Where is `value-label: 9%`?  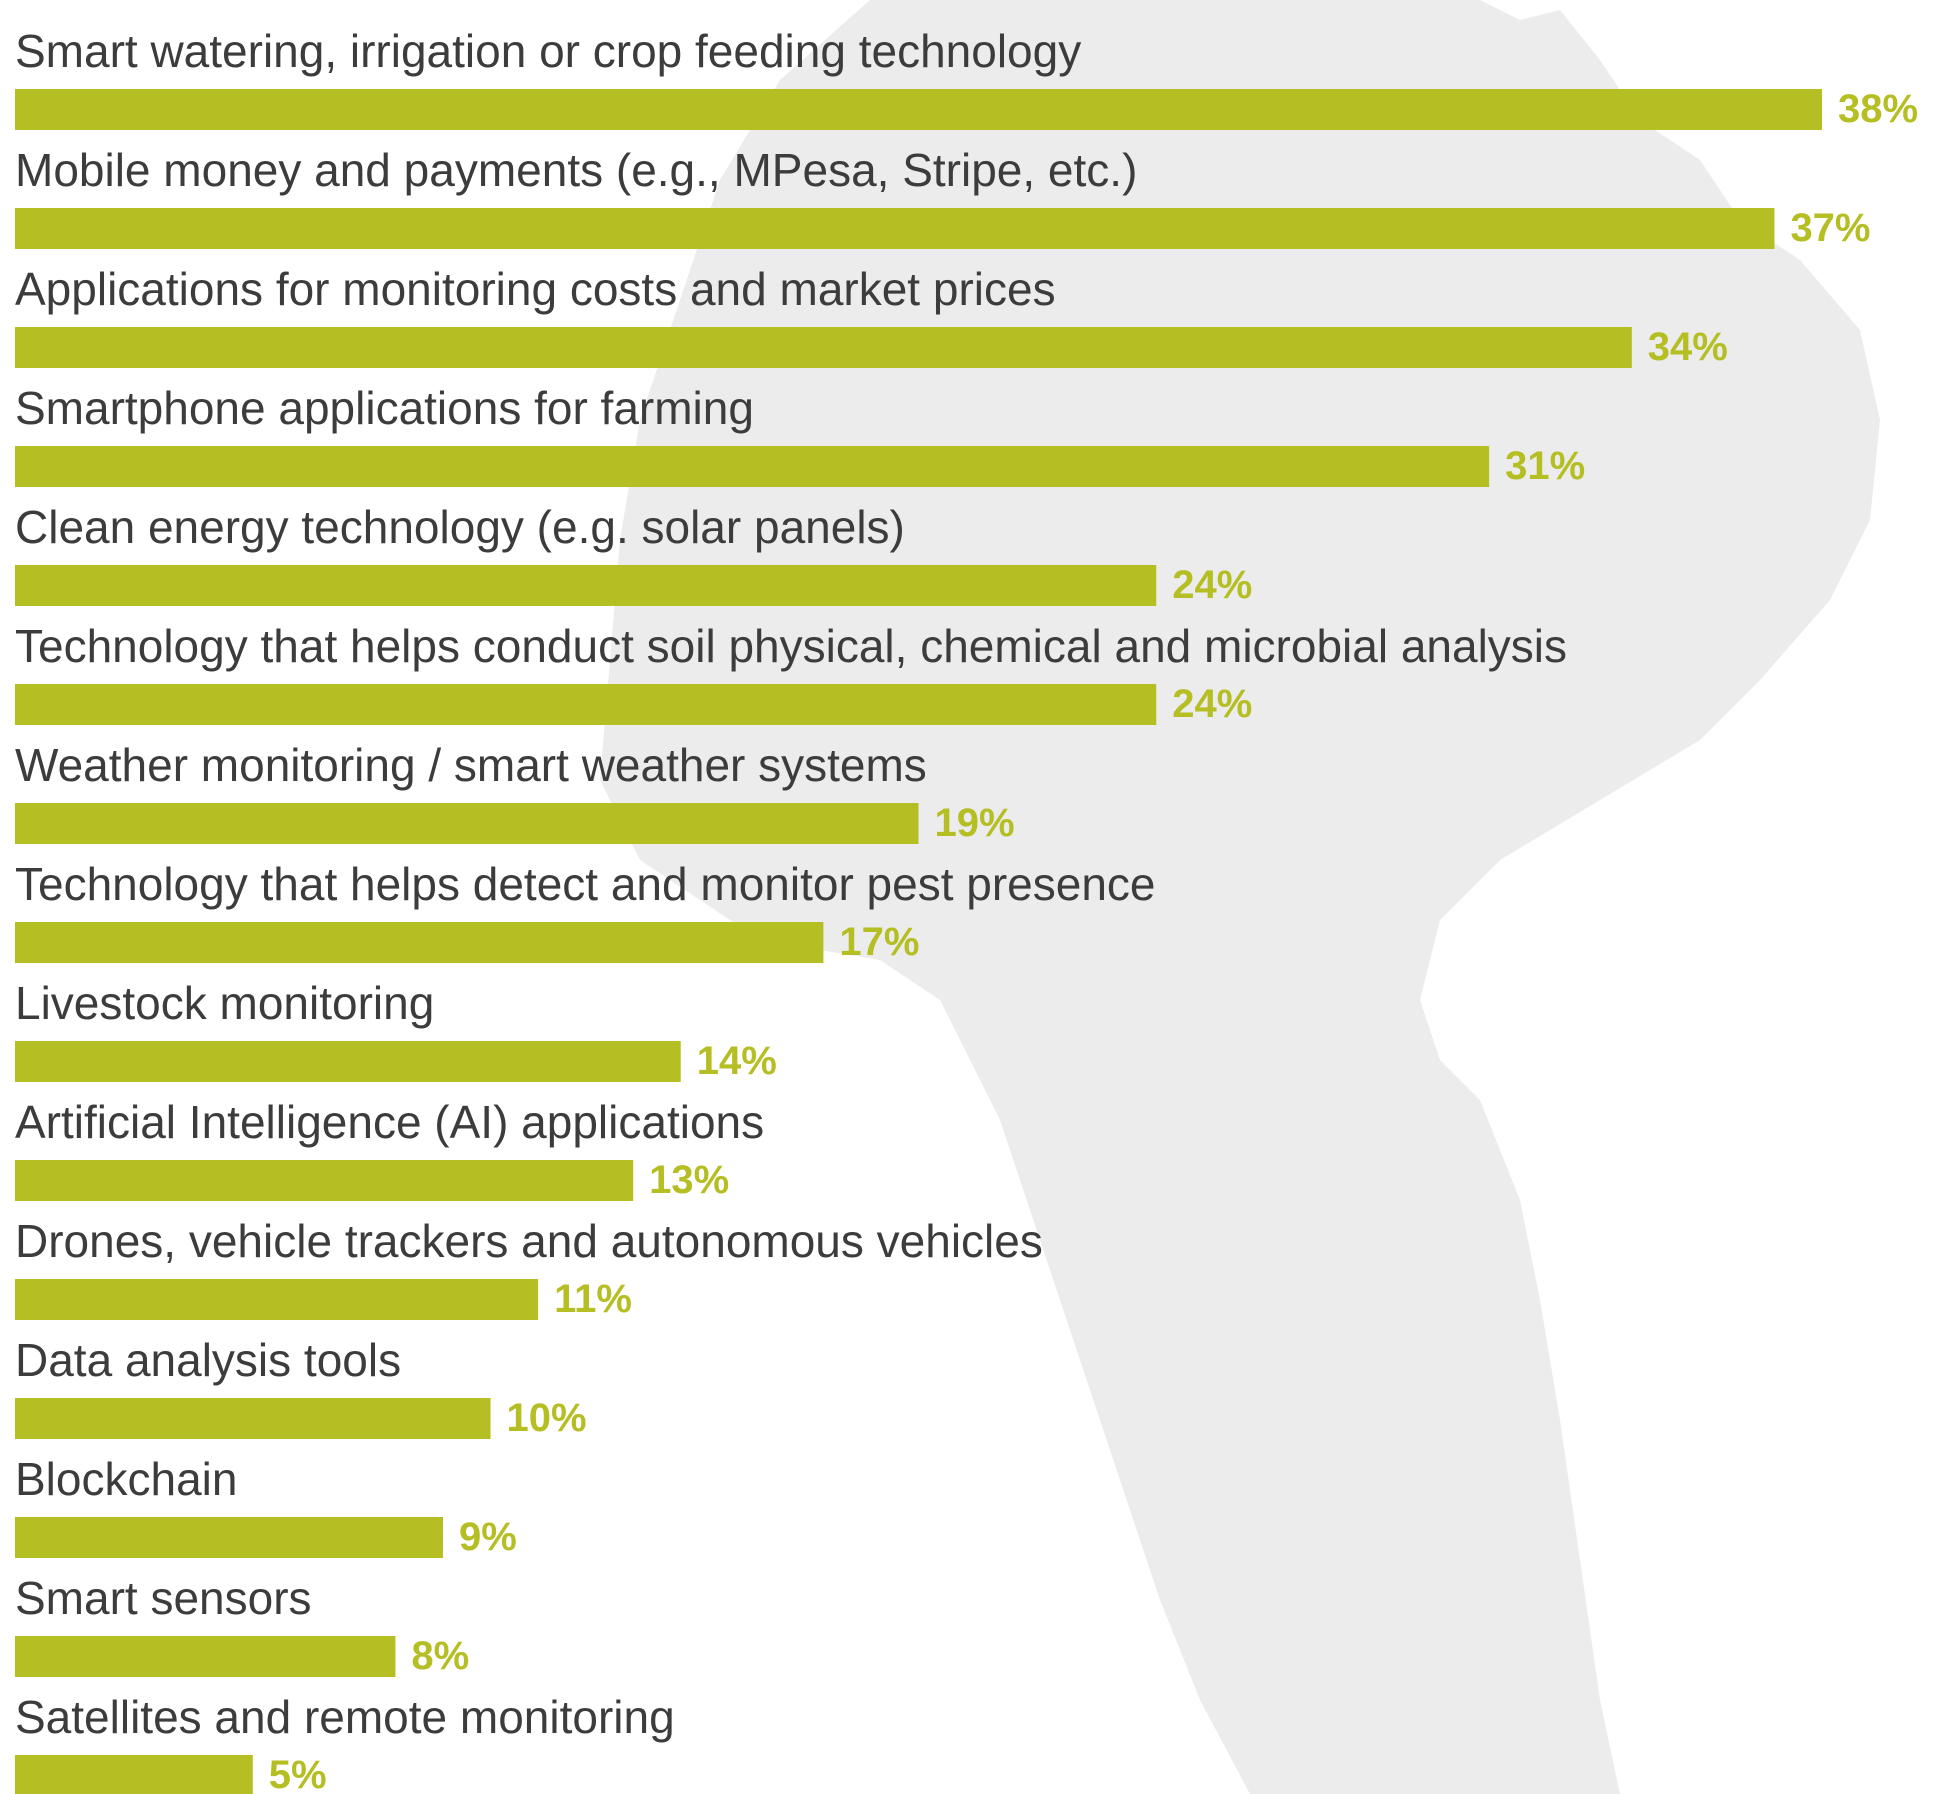
value-label: 9% is located at coordinates (488, 1537).